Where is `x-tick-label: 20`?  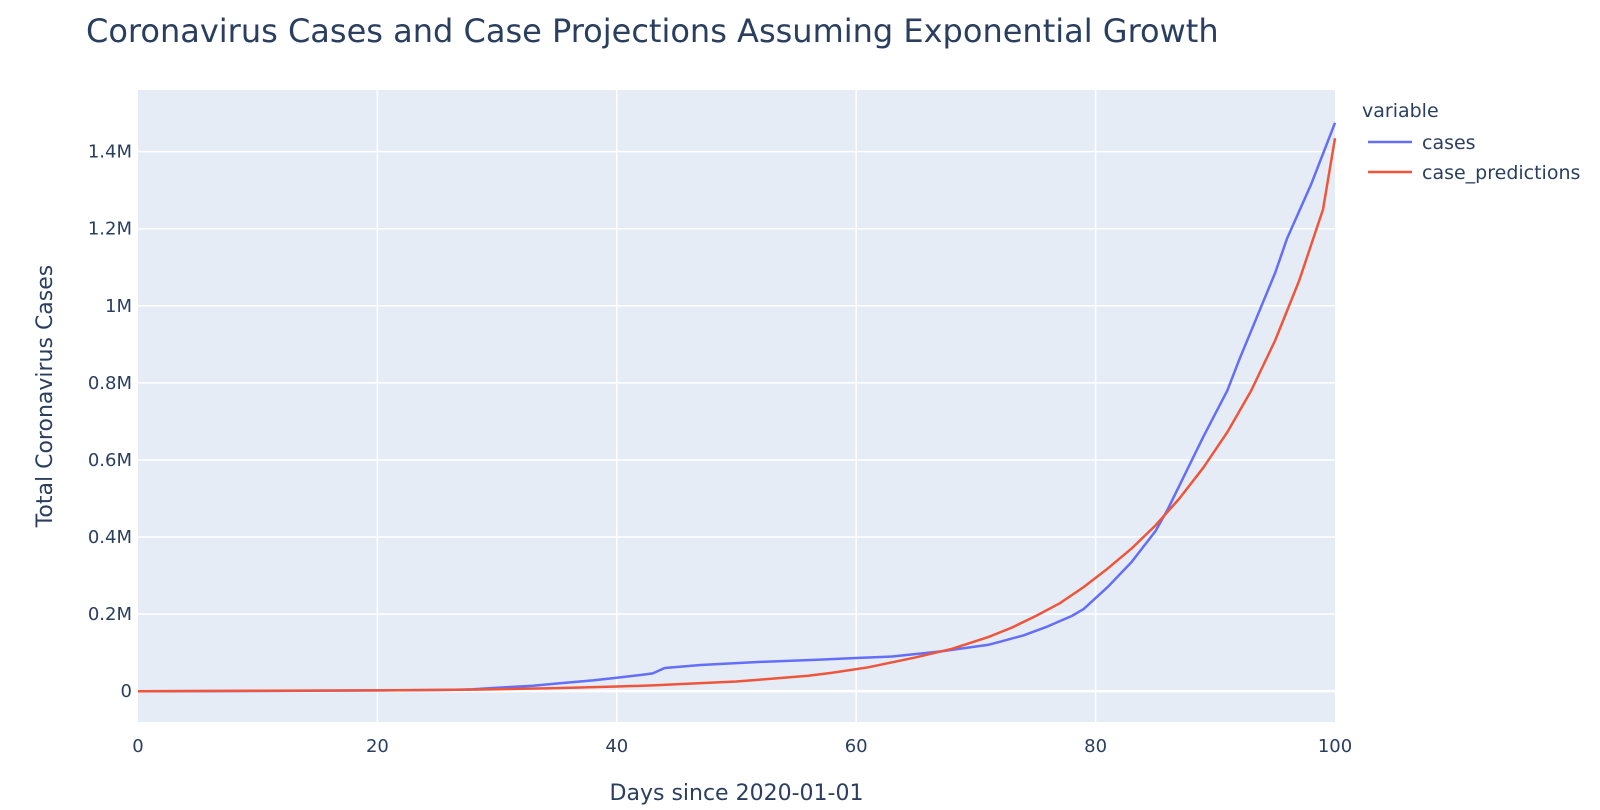 x-tick-label: 20 is located at coordinates (377, 746).